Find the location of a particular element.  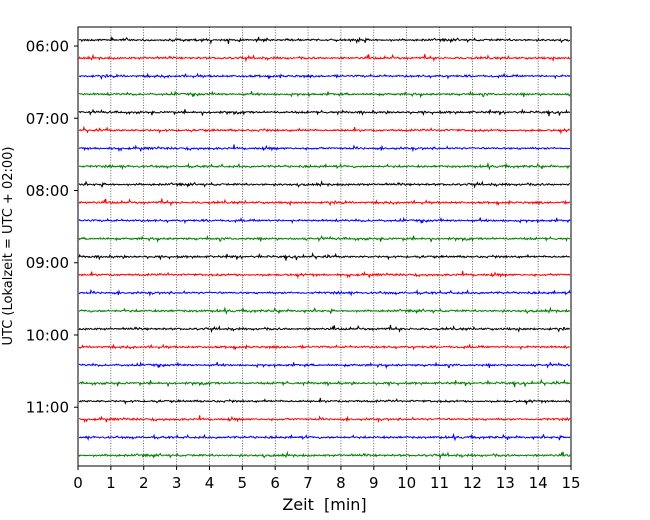

x-axis-ticks: 0 1 2 3 4 5 6 7 8 9 10 11 12 13 14 15 is located at coordinates (327, 479).